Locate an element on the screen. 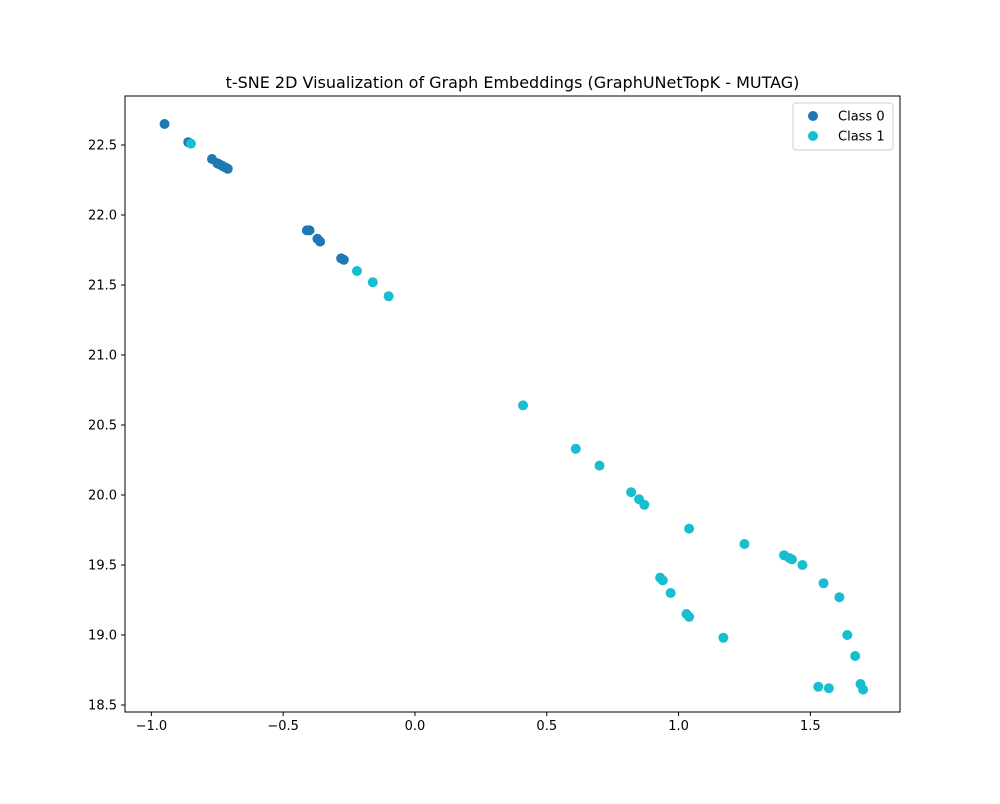 The width and height of the screenshot is (1000, 804). legend: Class 0 Class 1 is located at coordinates (843, 126).